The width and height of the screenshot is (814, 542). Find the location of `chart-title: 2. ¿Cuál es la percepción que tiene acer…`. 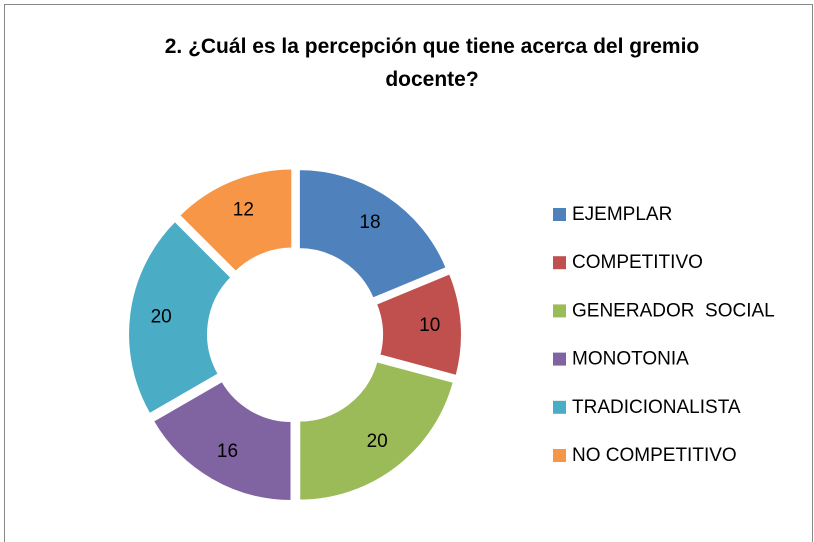

chart-title: 2. ¿Cuál es la percepción que tiene acer… is located at coordinates (432, 63).